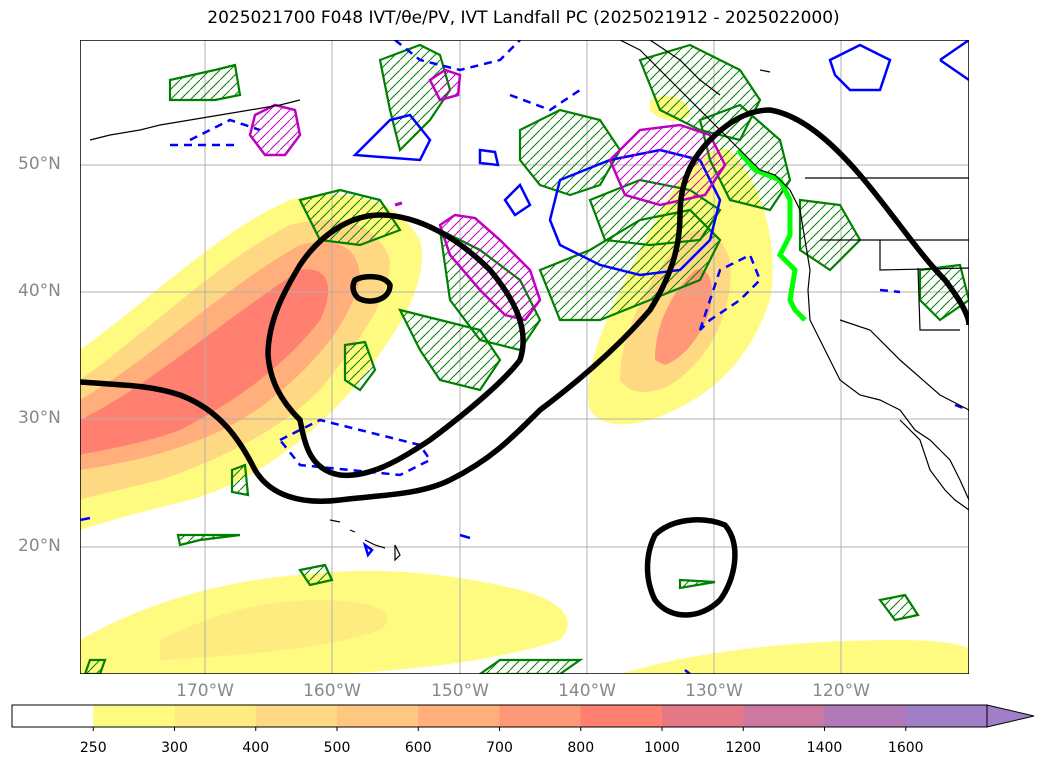 This screenshot has width=1047, height=767. What do you see at coordinates (499, 748) in the screenshot?
I see `colorbar-tick-label: 700` at bounding box center [499, 748].